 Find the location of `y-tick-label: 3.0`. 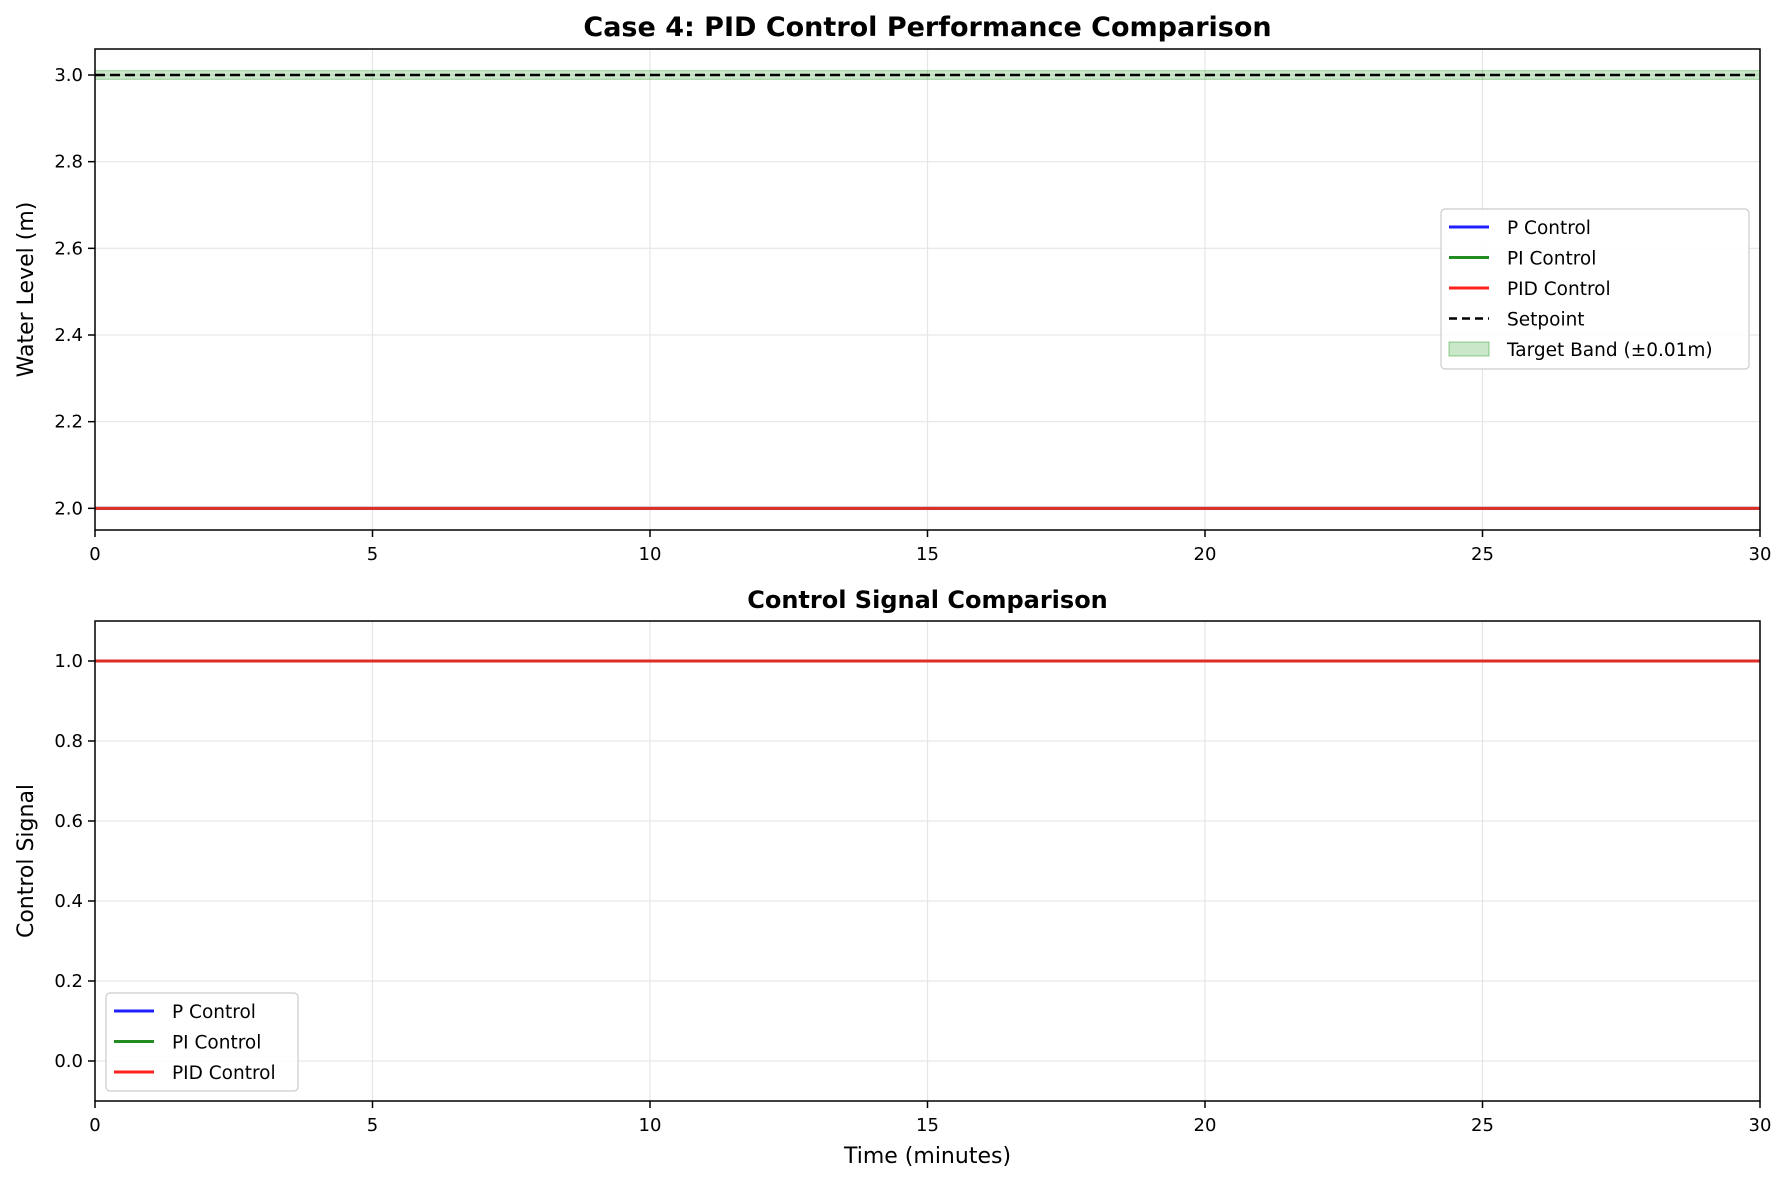

y-tick-label: 3.0 is located at coordinates (68, 75).